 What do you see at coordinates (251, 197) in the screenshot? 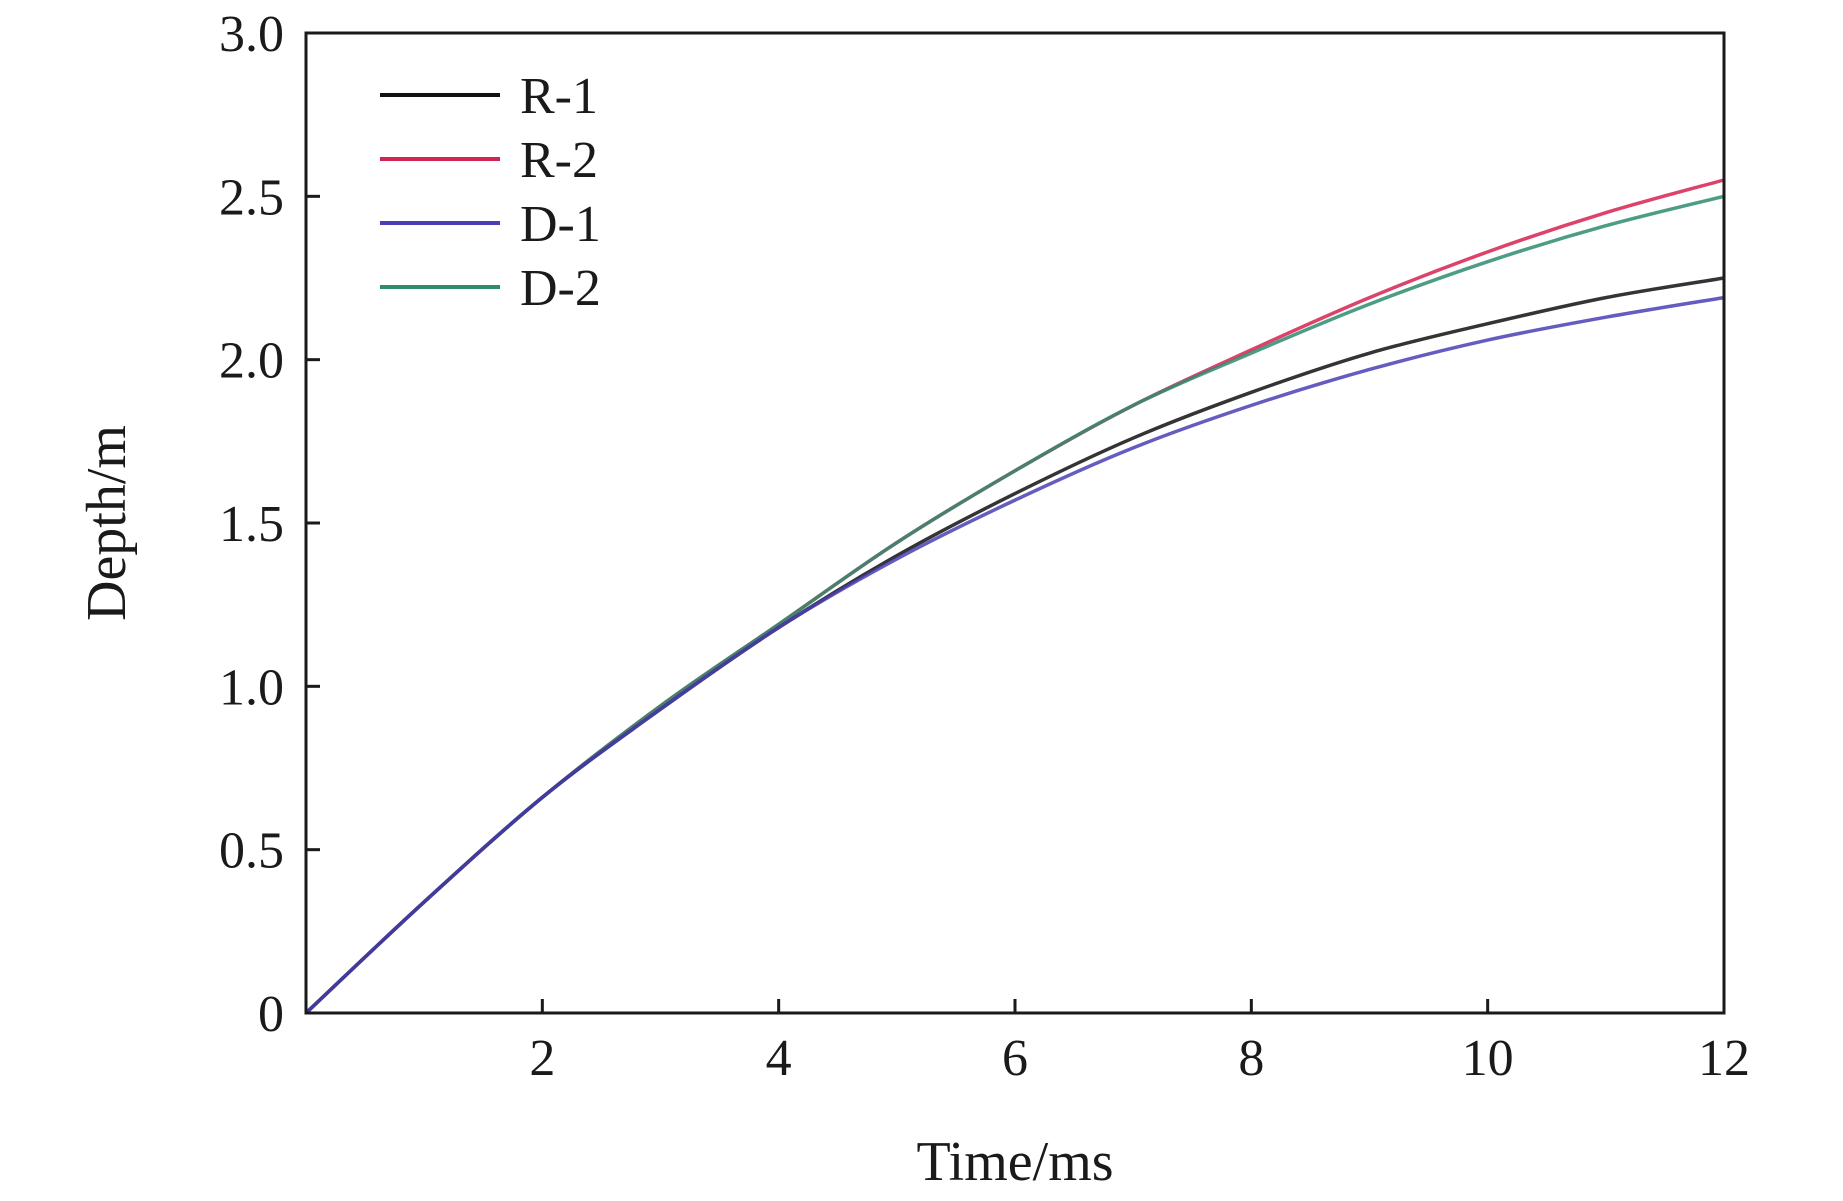
I see `y-tick-label: 2.5` at bounding box center [251, 197].